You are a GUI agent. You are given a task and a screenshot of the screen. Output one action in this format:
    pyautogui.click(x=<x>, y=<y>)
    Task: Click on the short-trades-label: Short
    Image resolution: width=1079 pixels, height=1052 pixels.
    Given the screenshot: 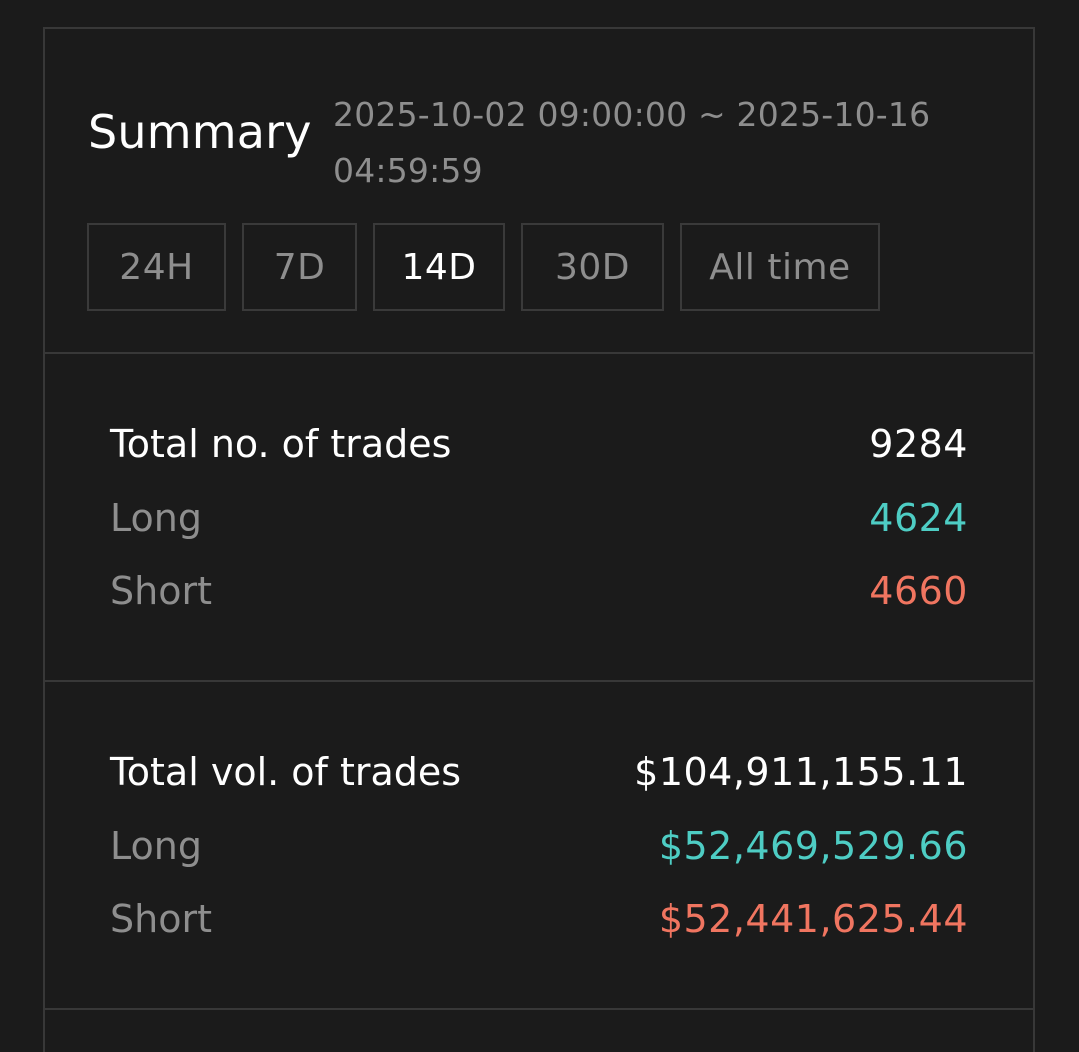 What is the action you would take?
    pyautogui.click(x=161, y=591)
    